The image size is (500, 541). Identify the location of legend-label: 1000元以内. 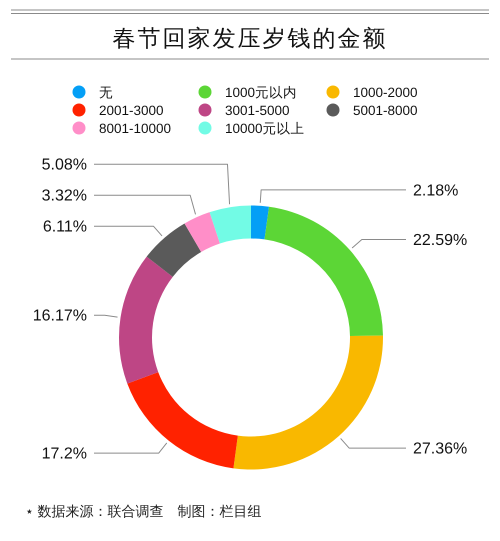
(261, 92).